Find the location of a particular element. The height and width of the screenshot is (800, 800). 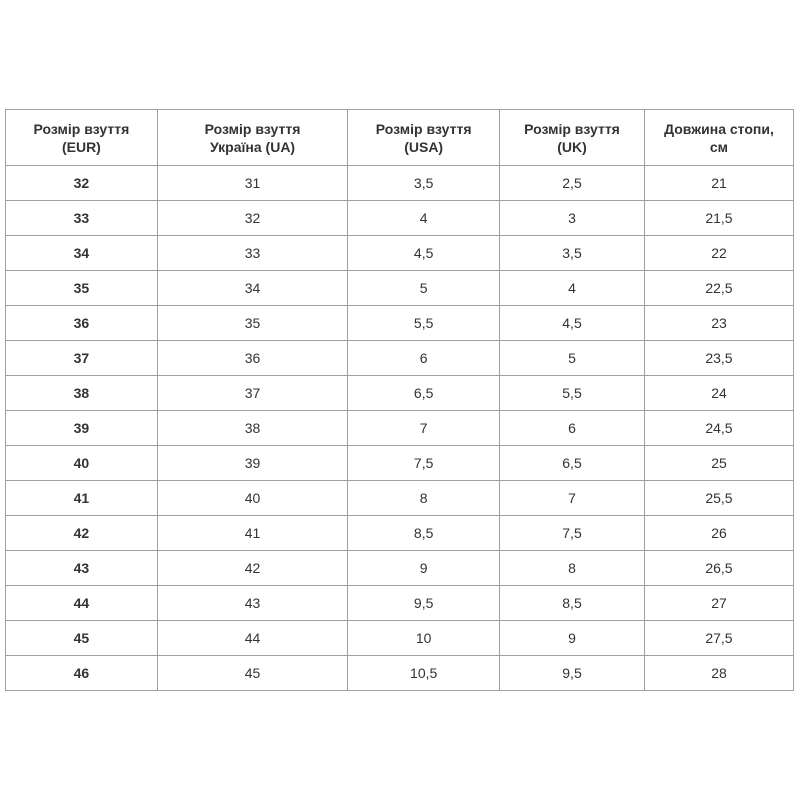

table-cell: 31 is located at coordinates (252, 183).